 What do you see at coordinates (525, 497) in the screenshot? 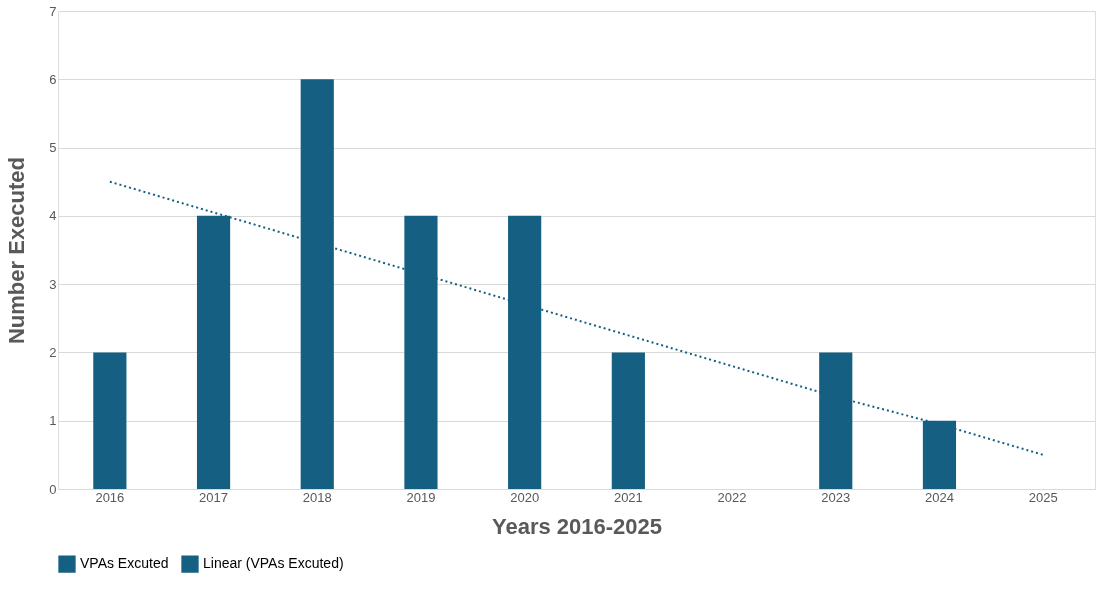
I see `x-tick-label: 2020` at bounding box center [525, 497].